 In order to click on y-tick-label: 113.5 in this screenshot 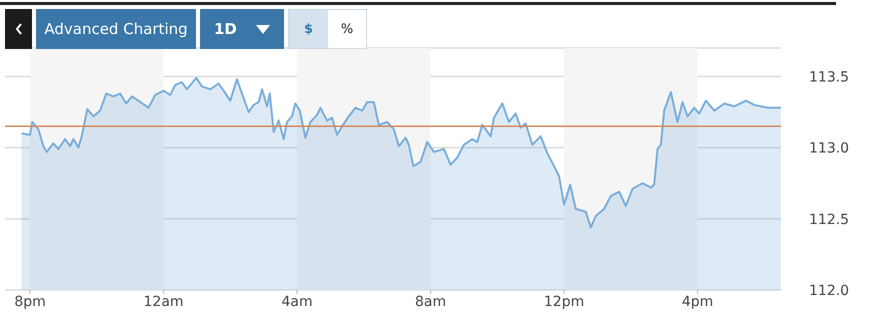, I will do `click(829, 77)`.